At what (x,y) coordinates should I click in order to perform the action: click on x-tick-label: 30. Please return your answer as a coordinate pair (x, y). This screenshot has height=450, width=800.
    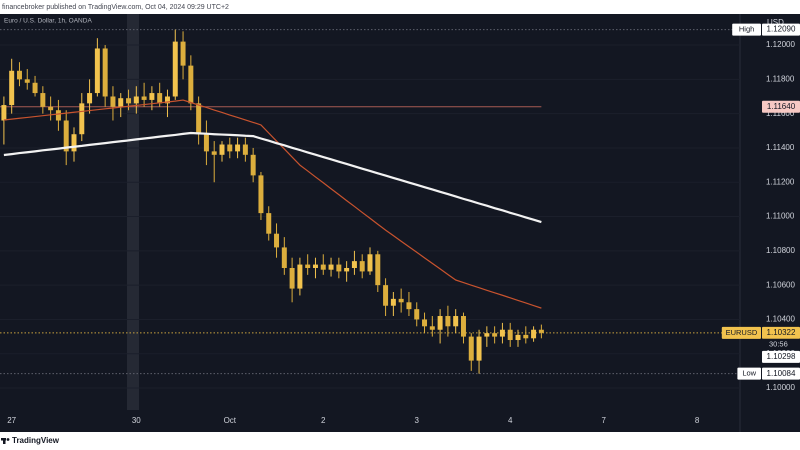
    Looking at the image, I should click on (136, 420).